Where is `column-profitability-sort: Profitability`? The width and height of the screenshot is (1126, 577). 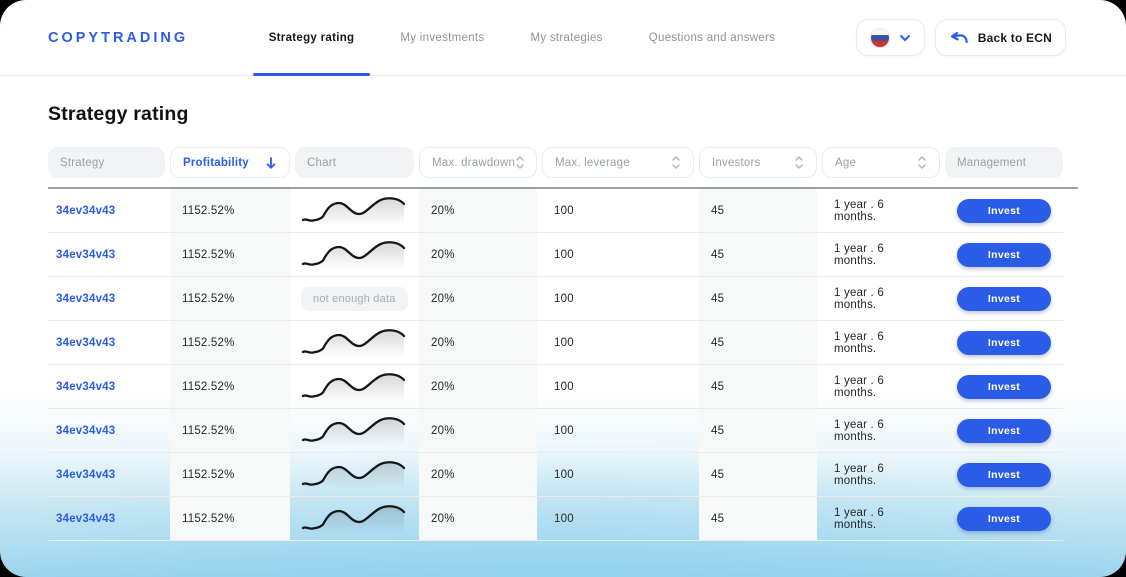 column-profitability-sort: Profitability is located at coordinates (230, 162).